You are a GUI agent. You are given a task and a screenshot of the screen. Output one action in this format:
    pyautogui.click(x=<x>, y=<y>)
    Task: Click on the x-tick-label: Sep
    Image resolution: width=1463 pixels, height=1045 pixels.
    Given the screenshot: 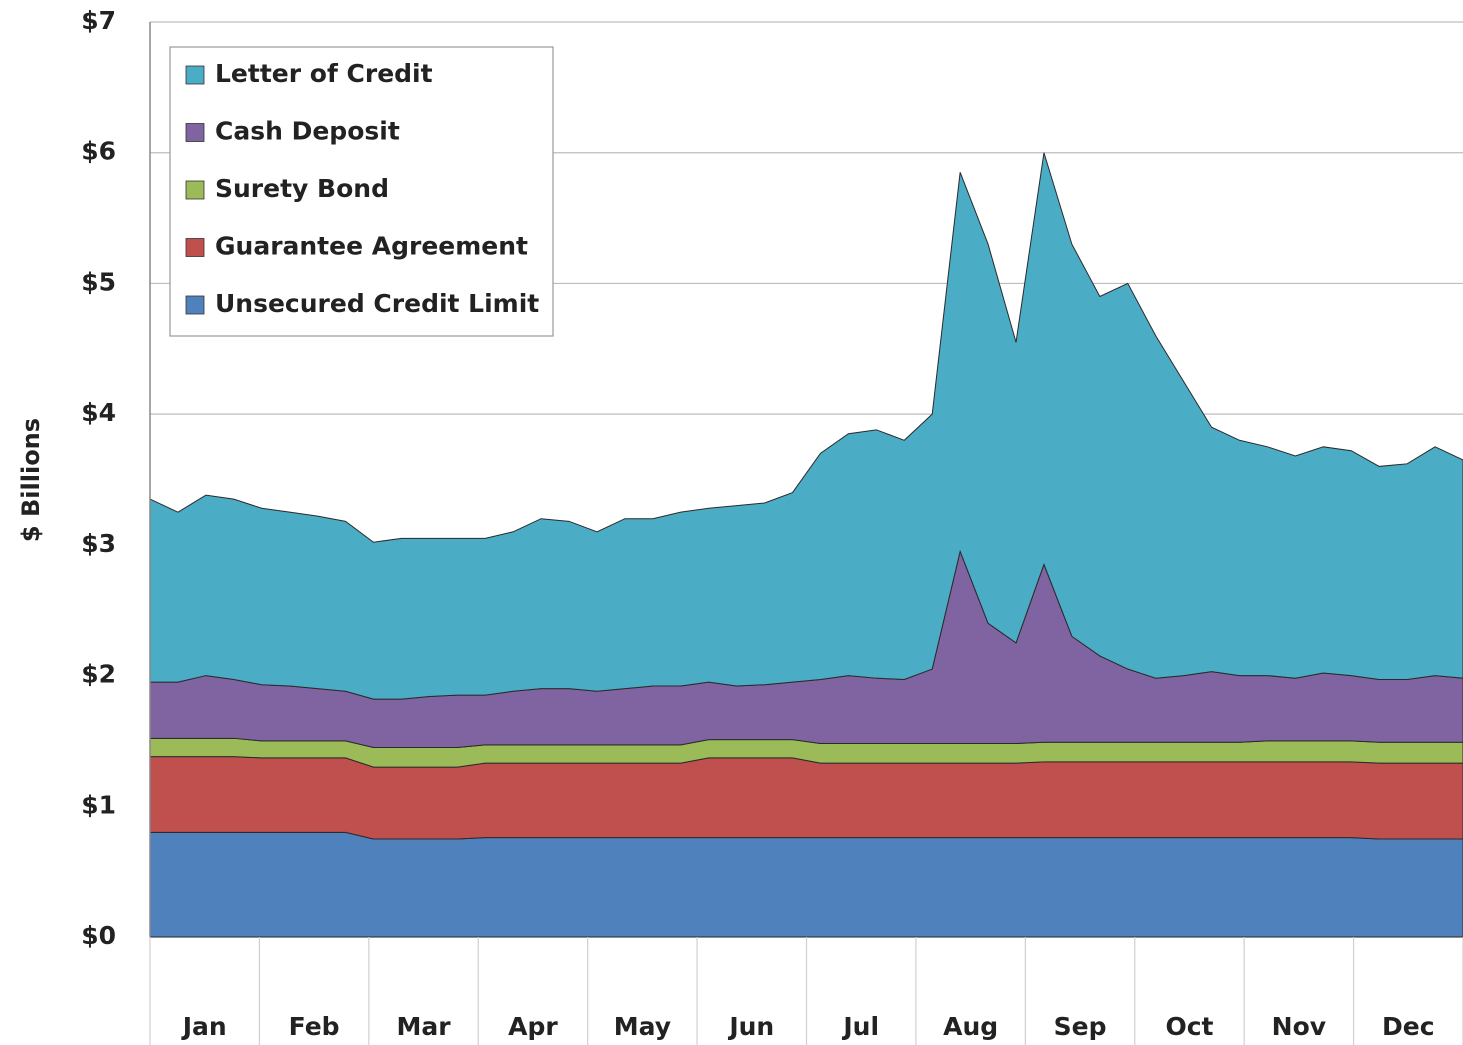 What is the action you would take?
    pyautogui.click(x=1080, y=1026)
    